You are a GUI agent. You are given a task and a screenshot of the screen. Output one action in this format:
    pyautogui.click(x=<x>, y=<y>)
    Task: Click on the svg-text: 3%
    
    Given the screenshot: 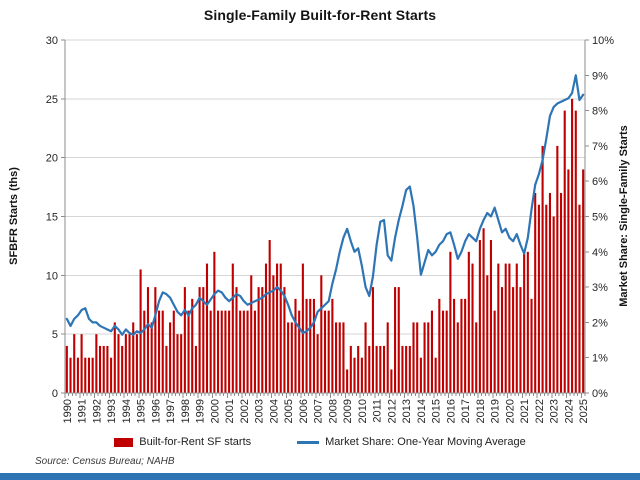 What is the action you would take?
    pyautogui.click(x=600, y=288)
    